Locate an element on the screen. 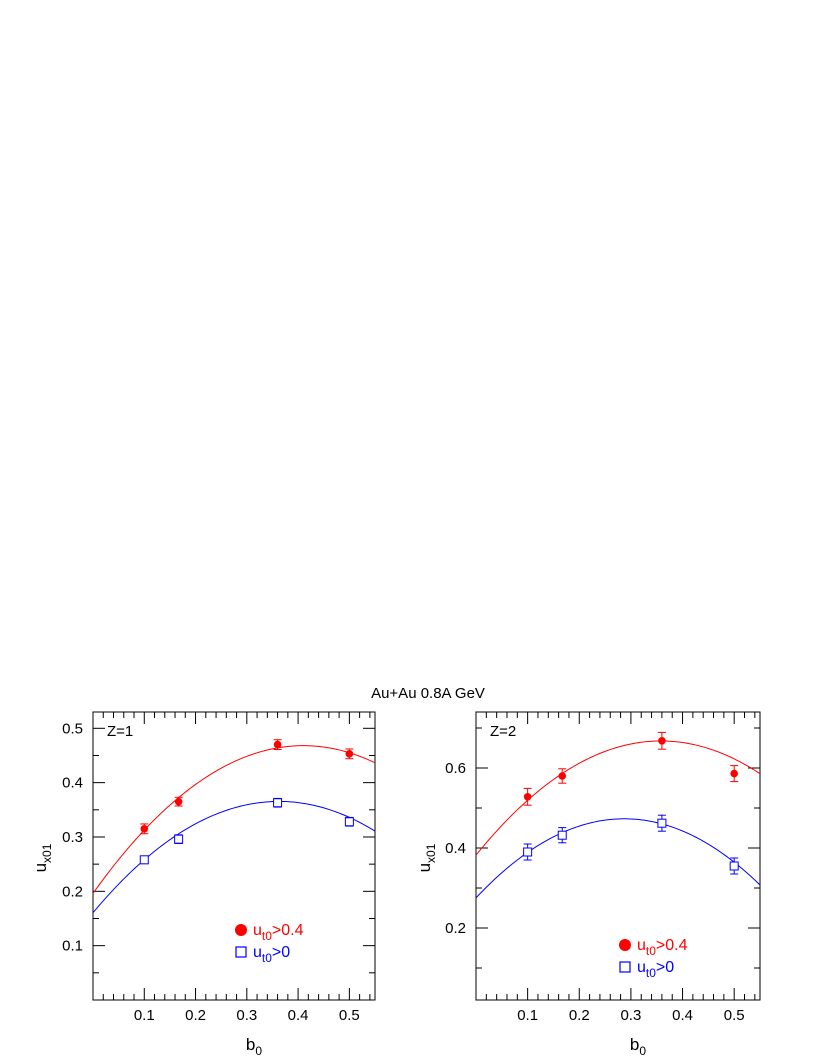 This screenshot has height=1058, width=817. panel-label: Z=2 is located at coordinates (503, 731).